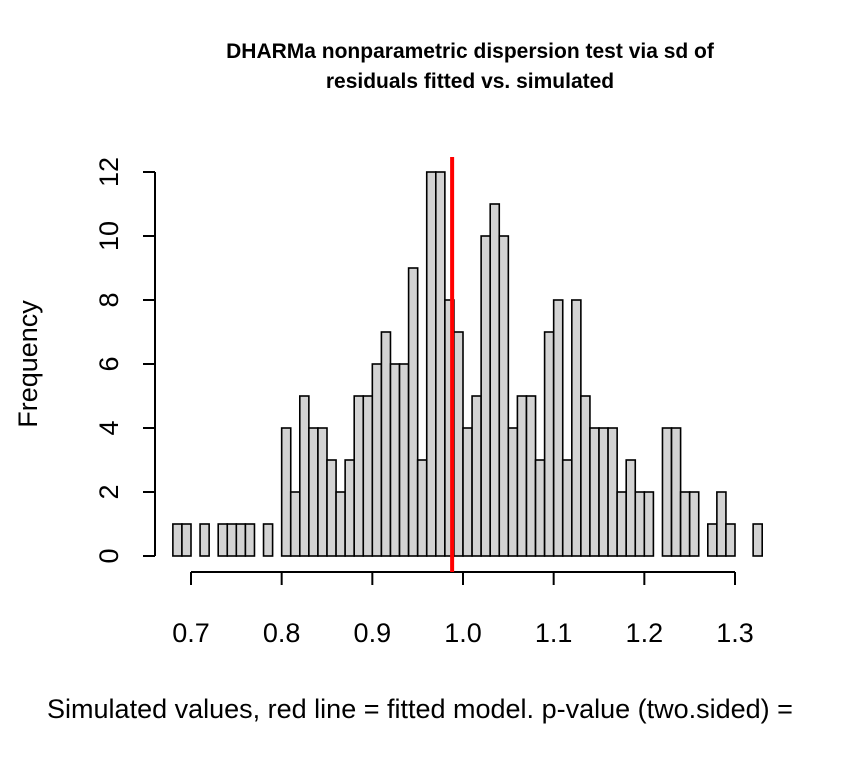 The width and height of the screenshot is (864, 768). I want to click on y-axis-label: Frequency, so click(28, 364).